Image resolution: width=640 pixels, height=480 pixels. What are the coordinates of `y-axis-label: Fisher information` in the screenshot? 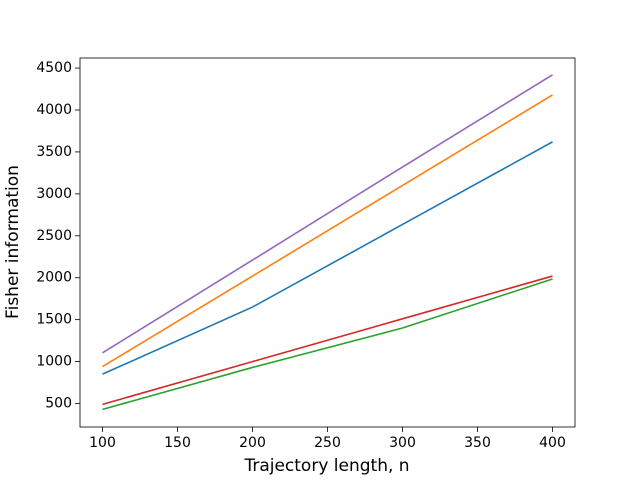 It's located at (13, 242).